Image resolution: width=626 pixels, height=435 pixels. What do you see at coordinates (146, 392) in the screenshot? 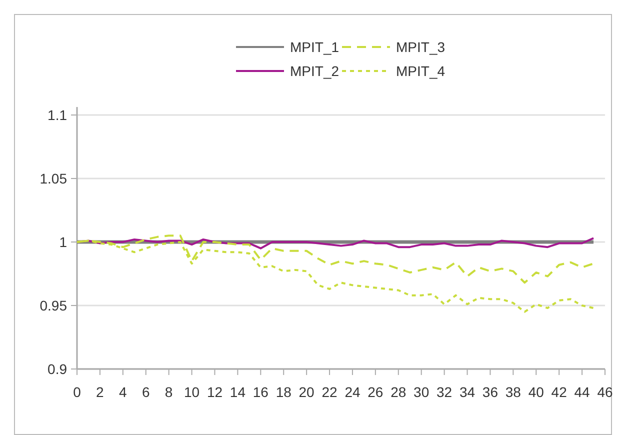
I see `x-tick-label: 6` at bounding box center [146, 392].